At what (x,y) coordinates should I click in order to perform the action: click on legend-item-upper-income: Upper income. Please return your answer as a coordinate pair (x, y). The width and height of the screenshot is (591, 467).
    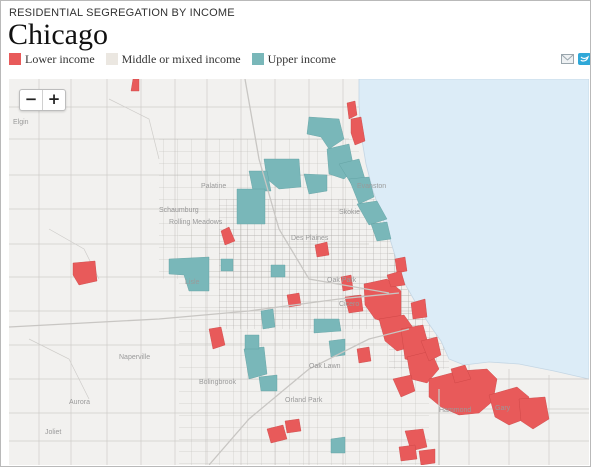
    Looking at the image, I should click on (293, 59).